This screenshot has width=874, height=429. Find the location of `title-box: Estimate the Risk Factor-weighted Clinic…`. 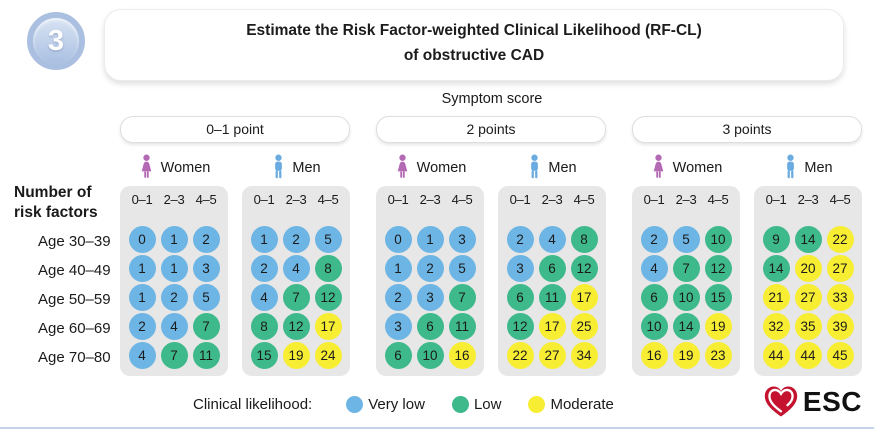

title-box: Estimate the Risk Factor-weighted Clinic… is located at coordinates (474, 45).